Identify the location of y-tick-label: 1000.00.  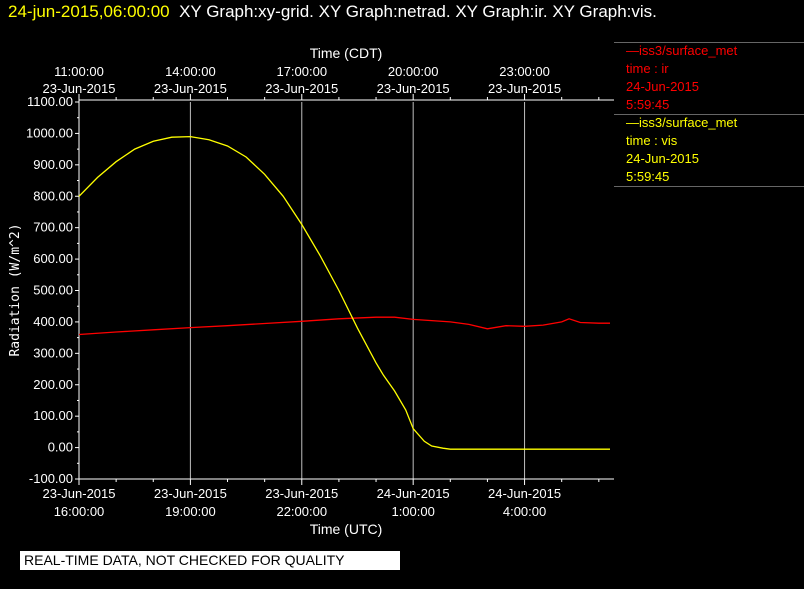
(49, 132).